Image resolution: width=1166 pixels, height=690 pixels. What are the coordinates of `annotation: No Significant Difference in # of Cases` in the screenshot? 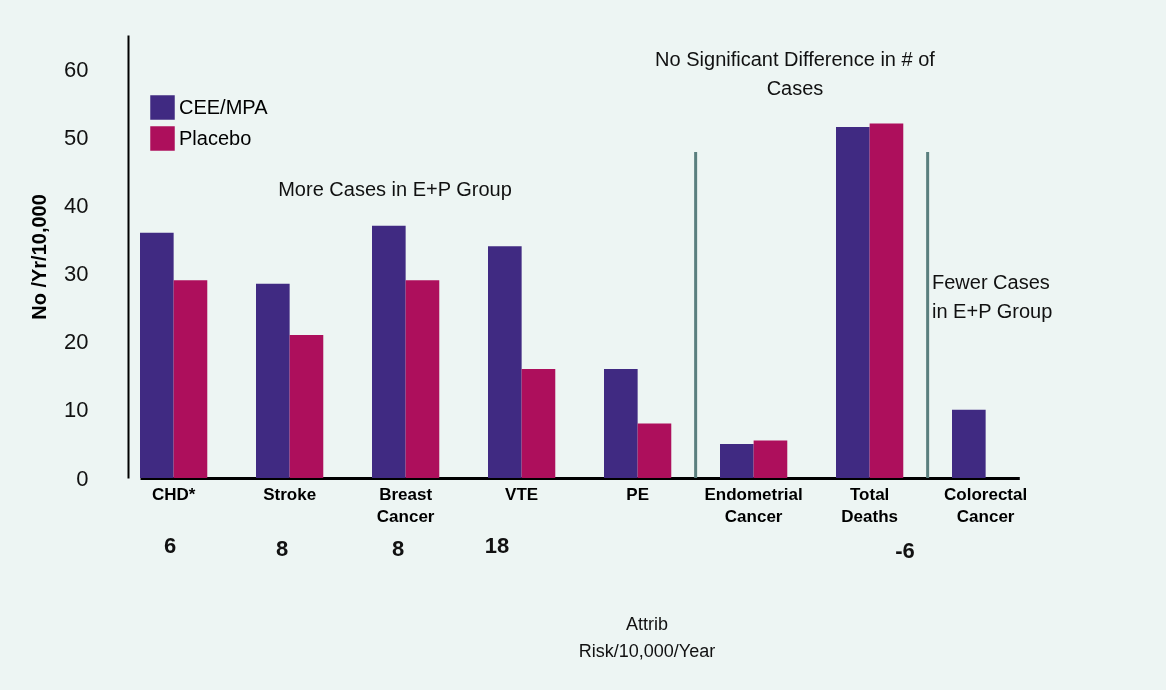 It's located at (795, 73).